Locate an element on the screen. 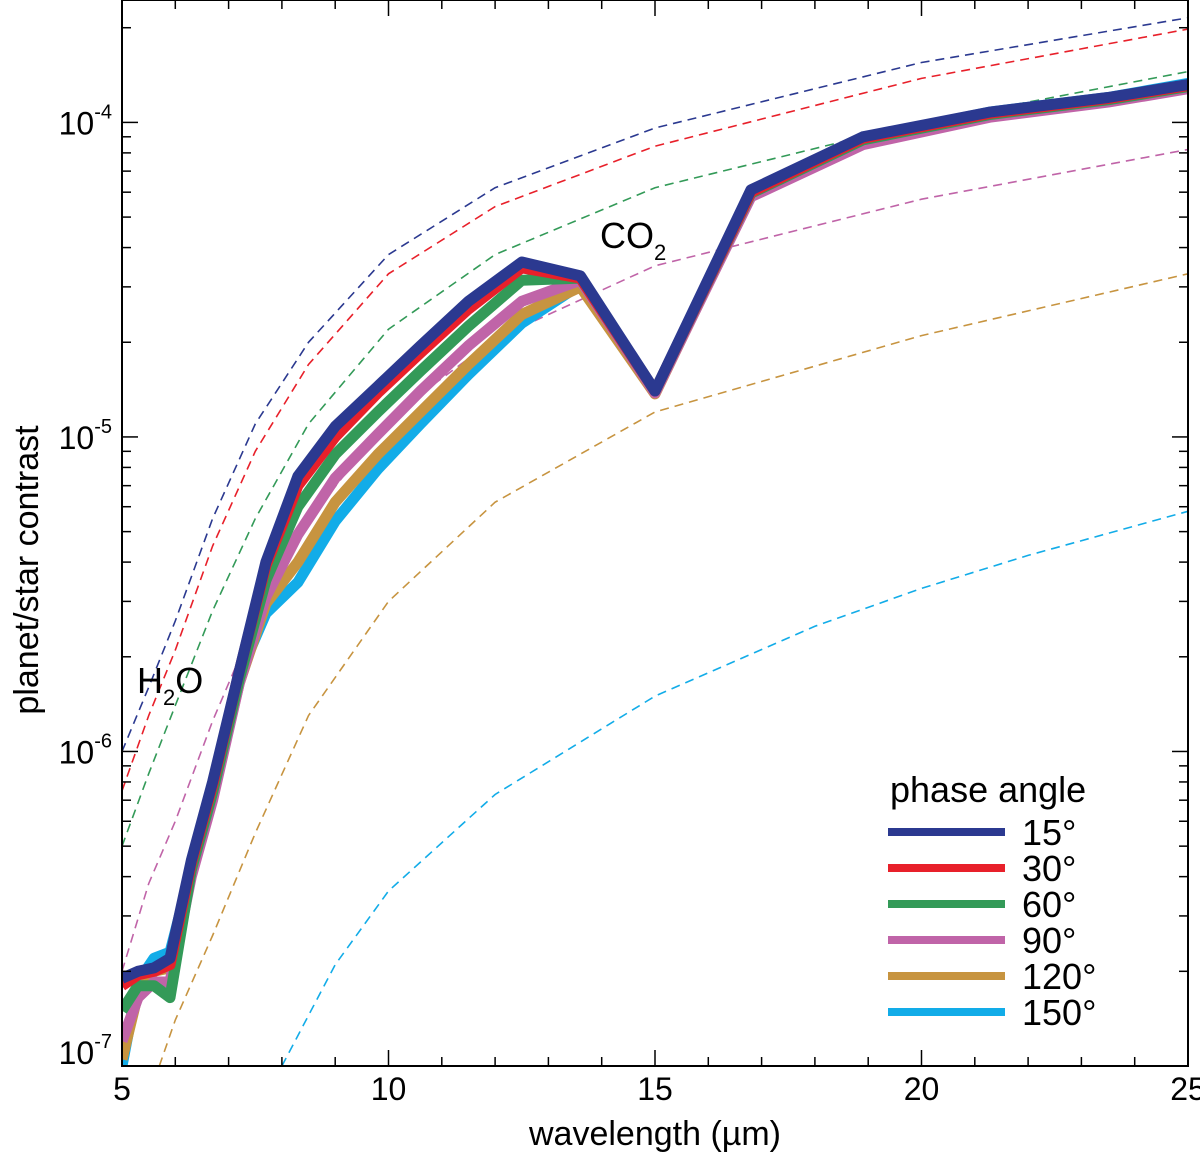  h2o-annotation: H2O is located at coordinates (170, 685).